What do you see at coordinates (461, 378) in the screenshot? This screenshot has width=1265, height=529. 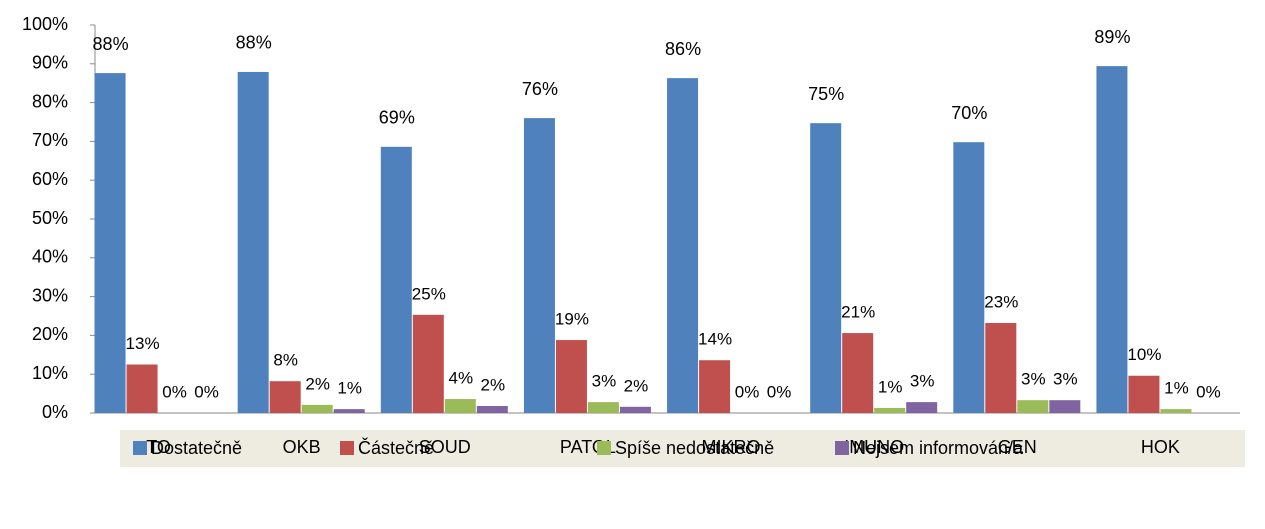 I see `data-label: 4%` at bounding box center [461, 378].